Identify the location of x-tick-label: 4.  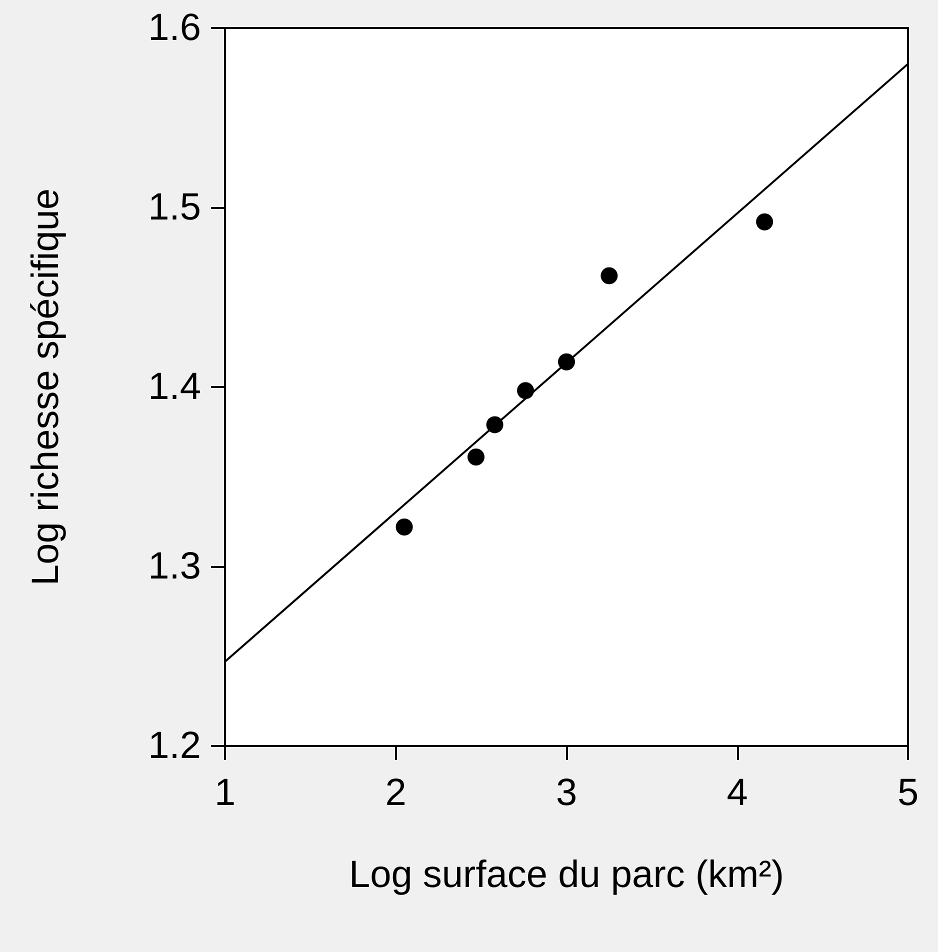
(737, 793).